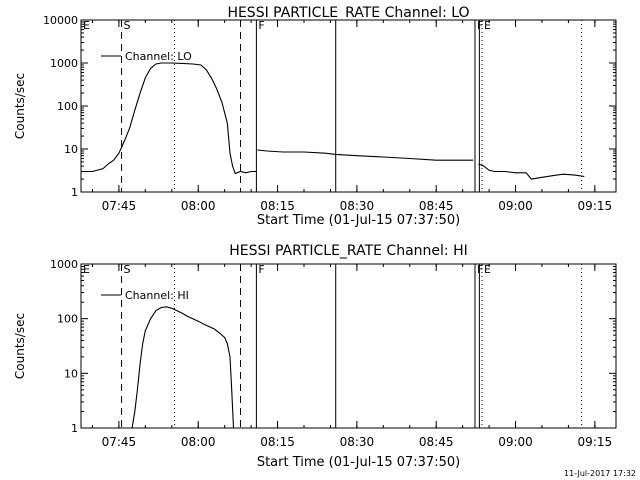 This screenshot has height=480, width=640. What do you see at coordinates (157, 295) in the screenshot?
I see `legend-label: Channel: HI` at bounding box center [157, 295].